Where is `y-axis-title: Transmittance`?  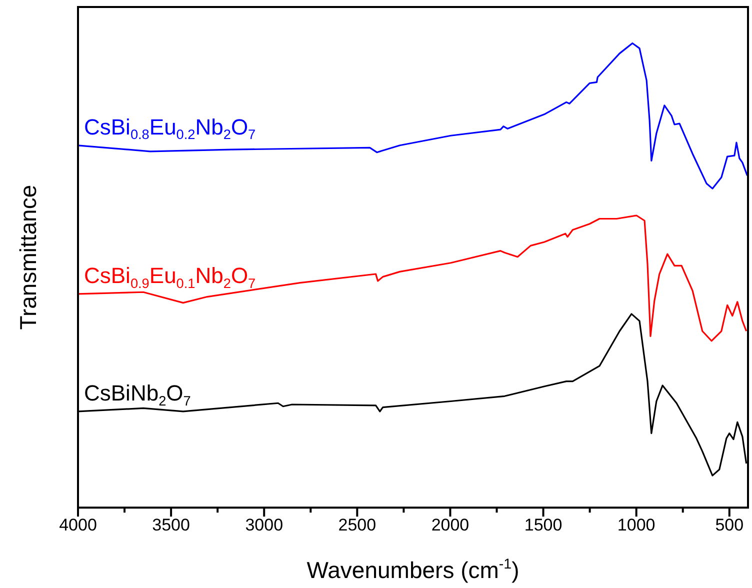 y-axis-title: Transmittance is located at coordinates (28, 257).